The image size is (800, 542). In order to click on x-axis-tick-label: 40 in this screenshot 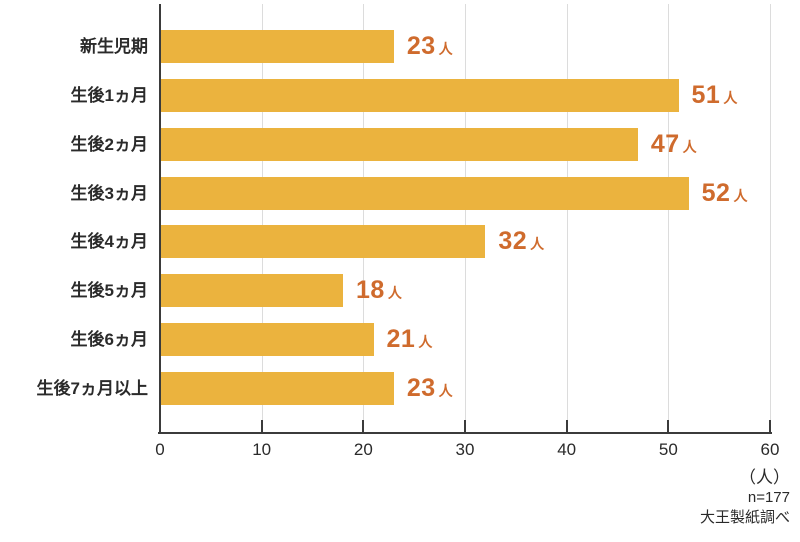, I will do `click(567, 449)`.